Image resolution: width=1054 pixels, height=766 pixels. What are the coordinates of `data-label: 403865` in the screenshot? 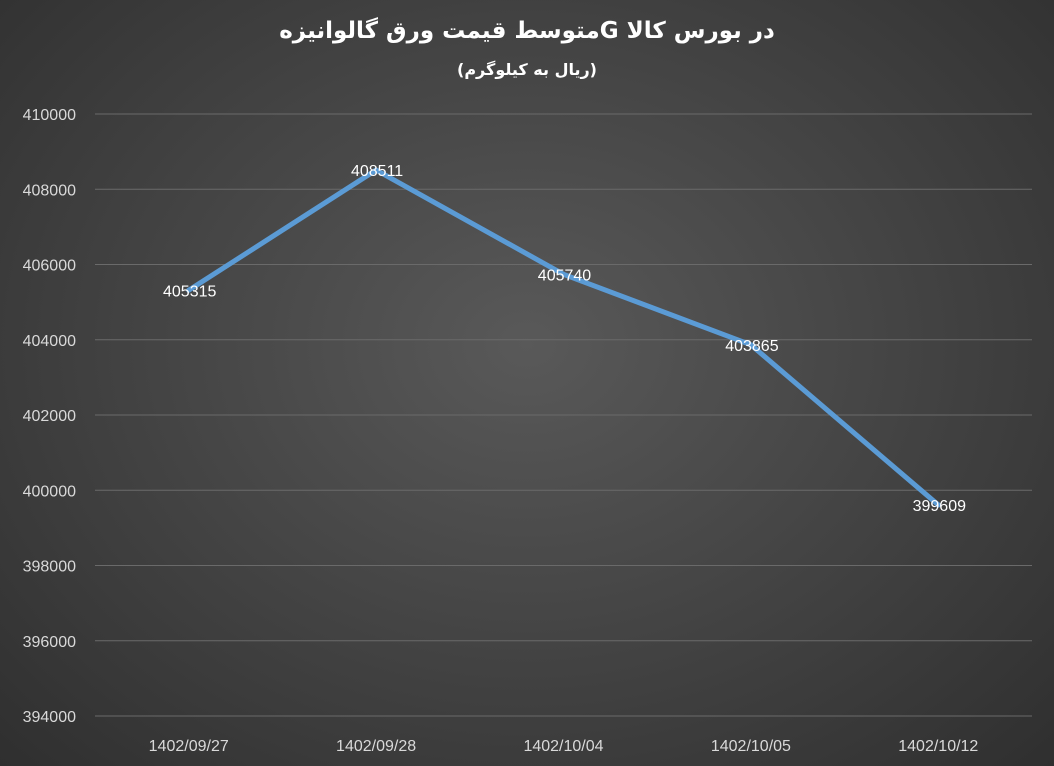 It's located at (751, 346).